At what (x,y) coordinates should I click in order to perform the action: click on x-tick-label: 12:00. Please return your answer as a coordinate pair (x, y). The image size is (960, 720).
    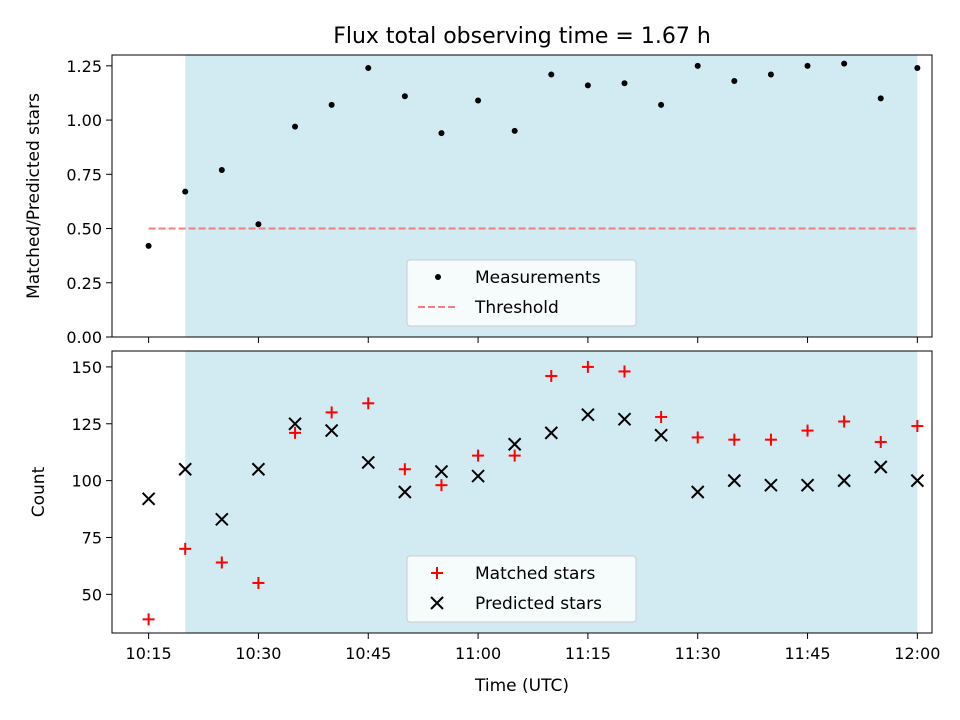
    Looking at the image, I should click on (917, 653).